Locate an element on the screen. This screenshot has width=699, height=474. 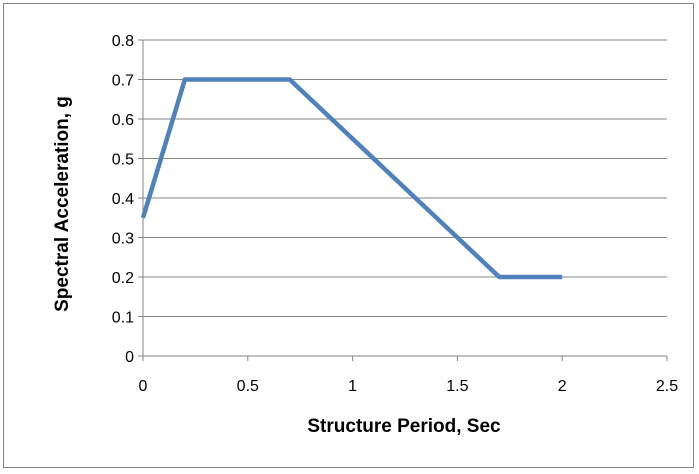
y-tick-label: 0.7 is located at coordinates (123, 81).